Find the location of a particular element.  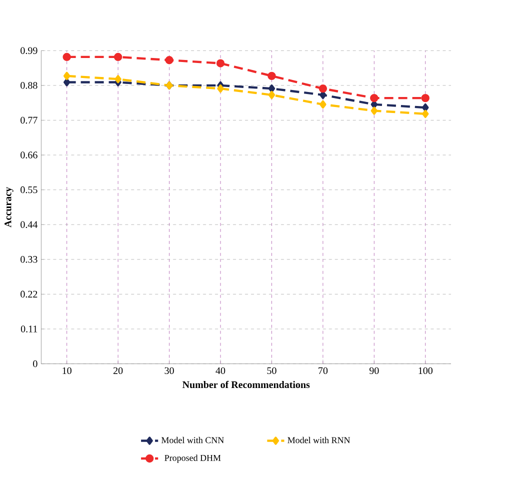

y-tick-label: 0.11 is located at coordinates (29, 329).